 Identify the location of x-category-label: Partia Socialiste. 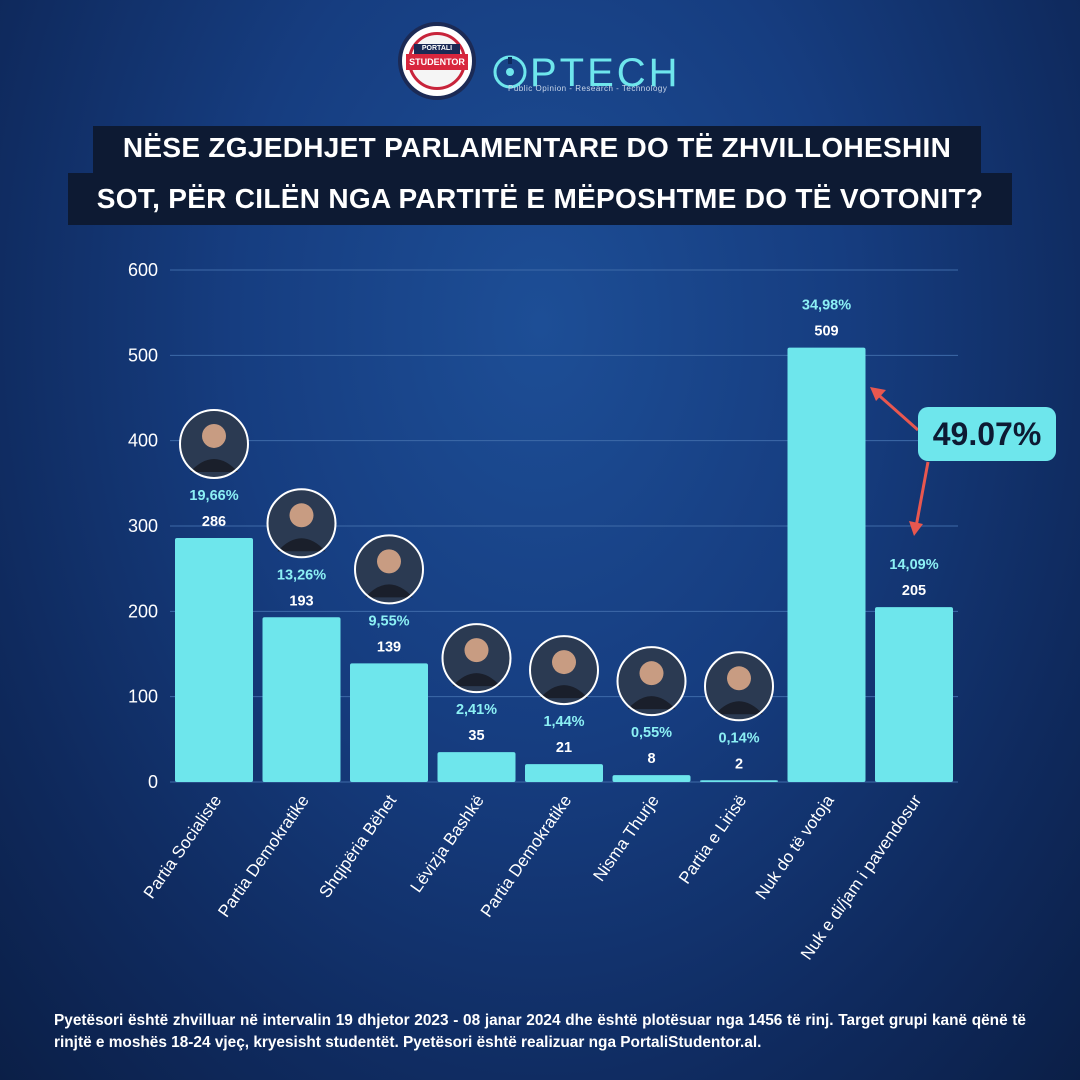
(182, 846).